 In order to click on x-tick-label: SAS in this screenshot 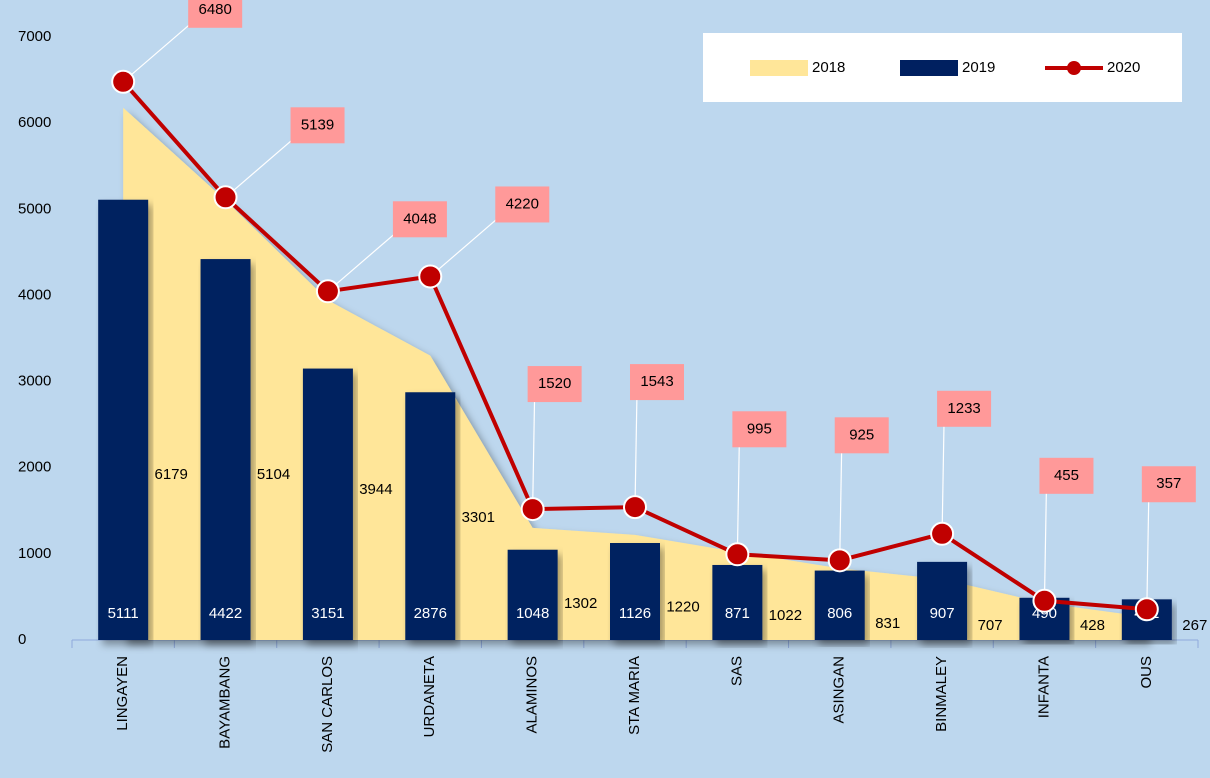, I will do `click(736, 671)`.